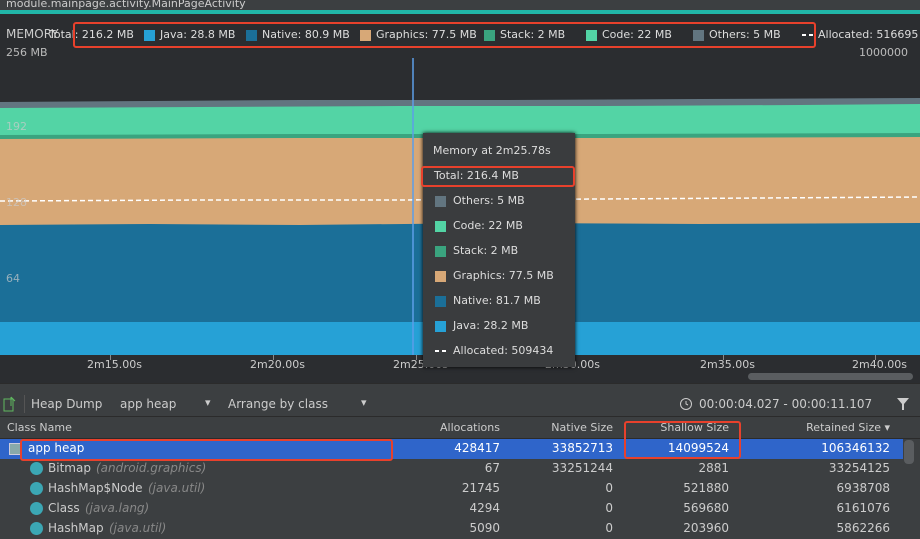 The width and height of the screenshot is (920, 539). Describe the element at coordinates (477, 448) in the screenshot. I see `cell: 428417` at that location.